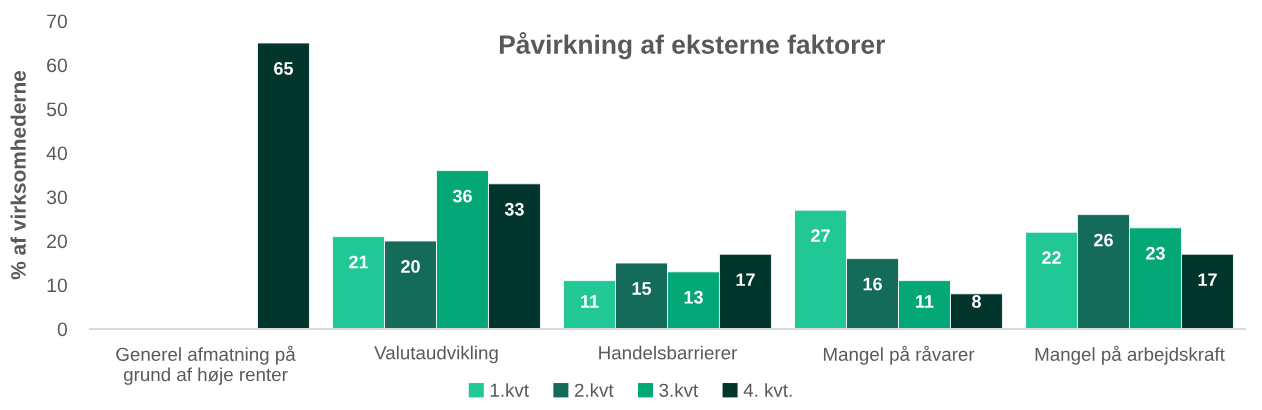 This screenshot has width=1262, height=410. I want to click on y-tick-label: 0, so click(62, 329).